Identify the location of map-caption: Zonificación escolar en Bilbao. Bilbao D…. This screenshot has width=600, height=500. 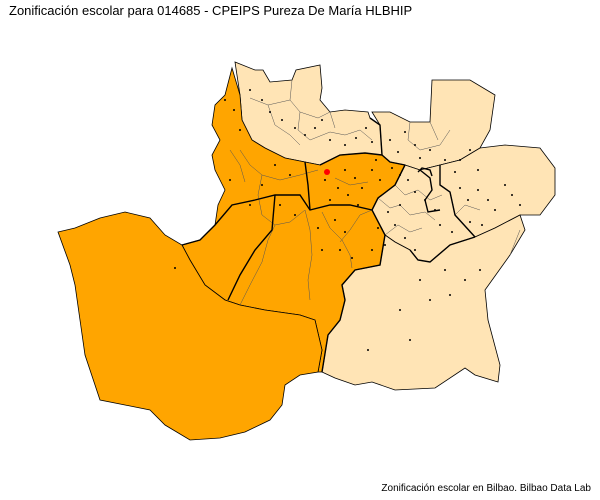
(486, 488).